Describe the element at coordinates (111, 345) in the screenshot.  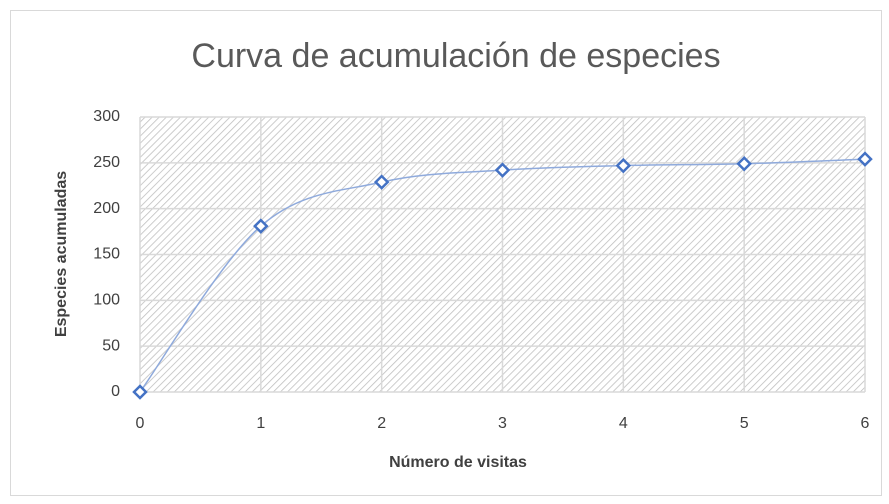
I see `y-tick-label: 50` at that location.